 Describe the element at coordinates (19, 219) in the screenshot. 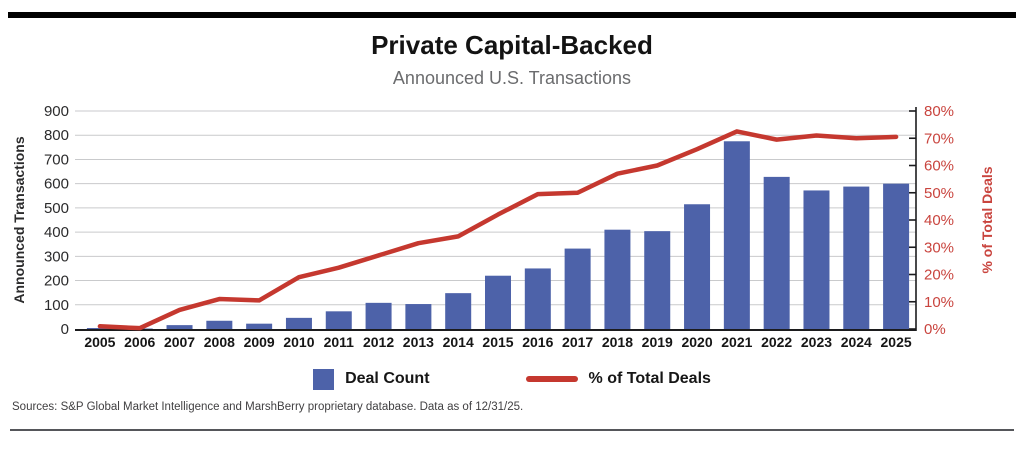

I see `left-axis-title: Announced Transactions` at that location.